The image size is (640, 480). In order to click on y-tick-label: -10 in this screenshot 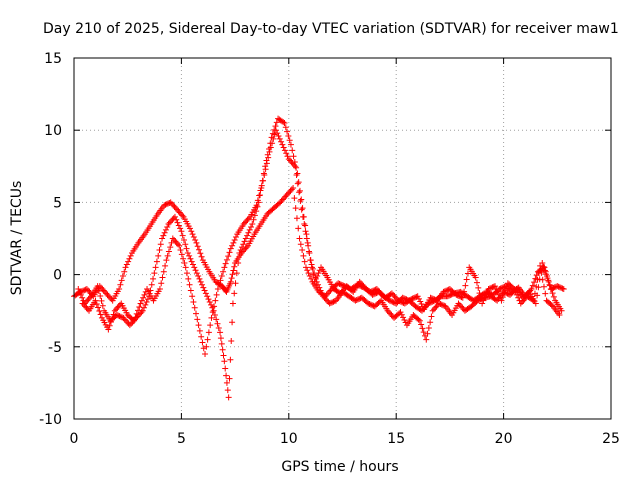, I will do `click(50, 420)`.